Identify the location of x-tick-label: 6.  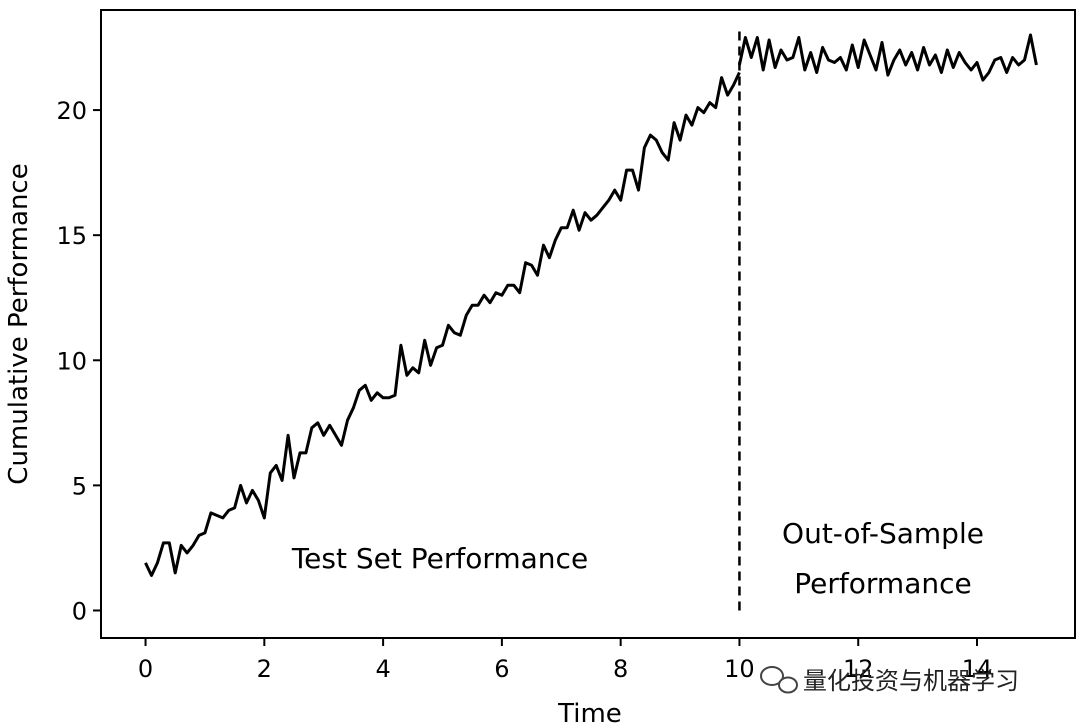
(501, 669).